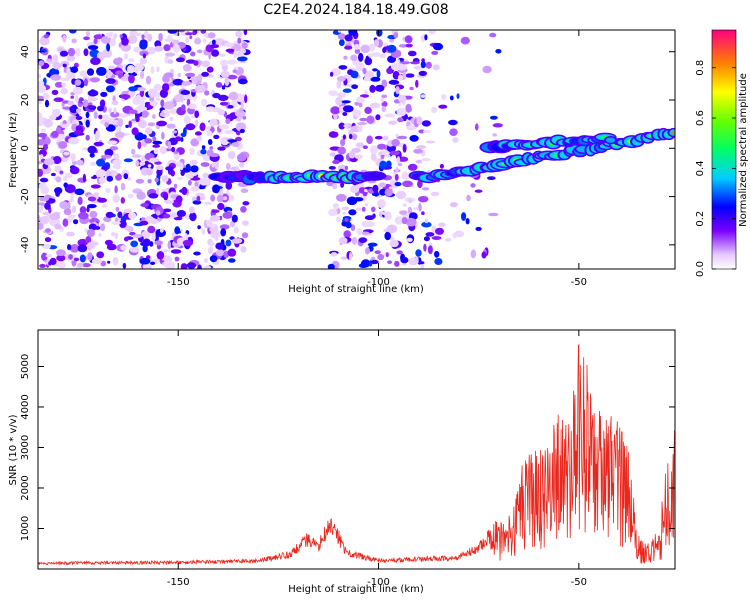 The image size is (750, 600). I want to click on colorbar-tick-label: 0.8, so click(700, 68).